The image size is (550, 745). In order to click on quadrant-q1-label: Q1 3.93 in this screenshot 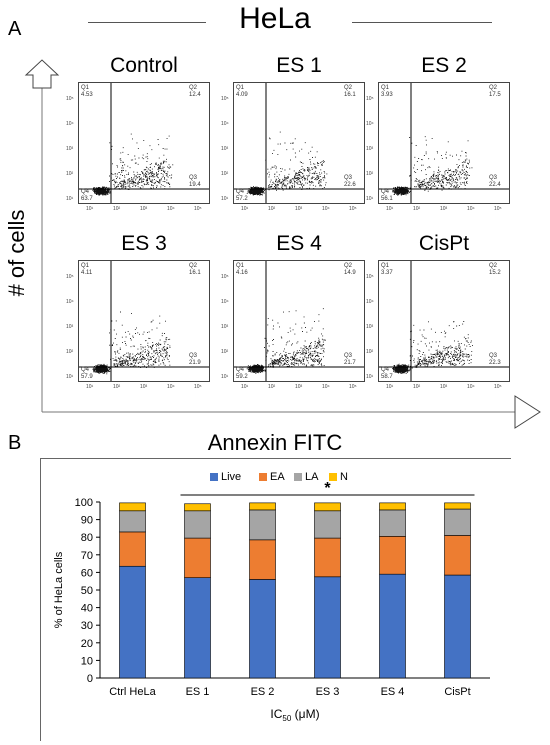, I will do `click(387, 92)`.